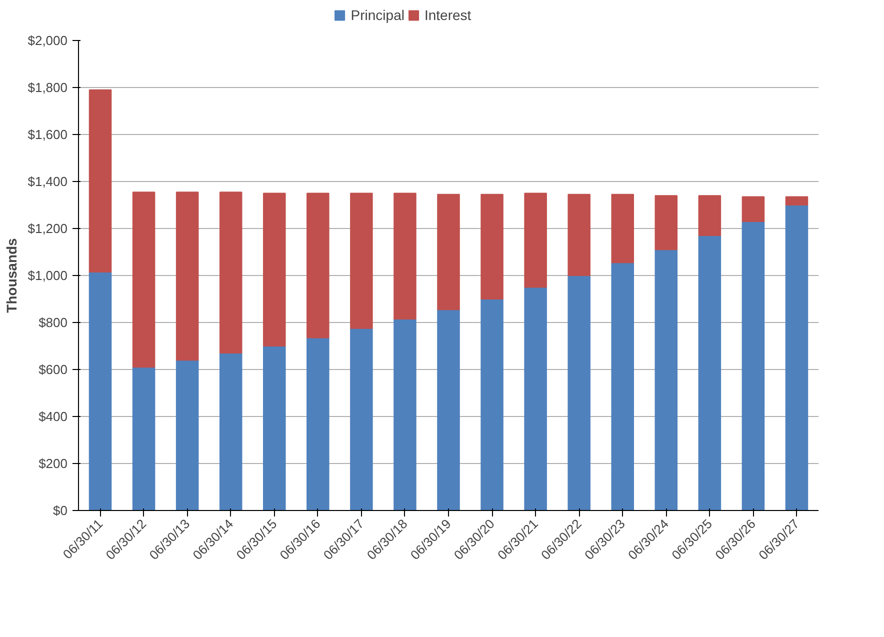 The width and height of the screenshot is (884, 637). What do you see at coordinates (48, 228) in the screenshot?
I see `y-tick-label: $1,200` at bounding box center [48, 228].